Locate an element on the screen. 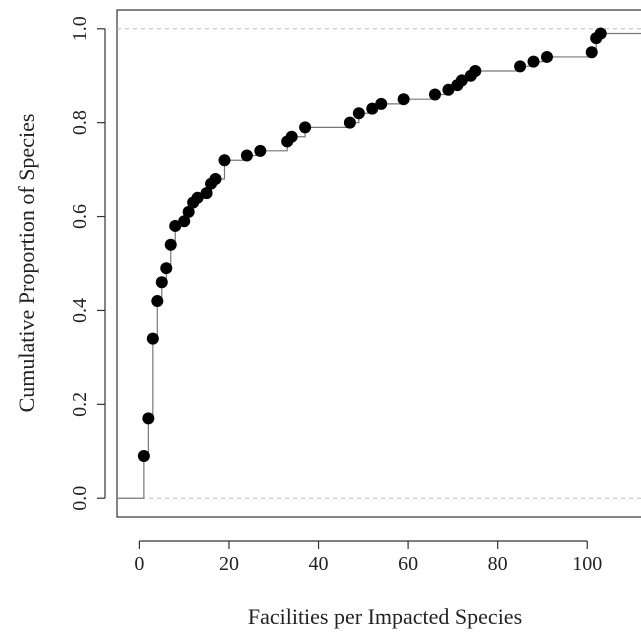 This screenshot has width=641, height=634. x-axis: 0 20 40 60 80 100 is located at coordinates (368, 557).